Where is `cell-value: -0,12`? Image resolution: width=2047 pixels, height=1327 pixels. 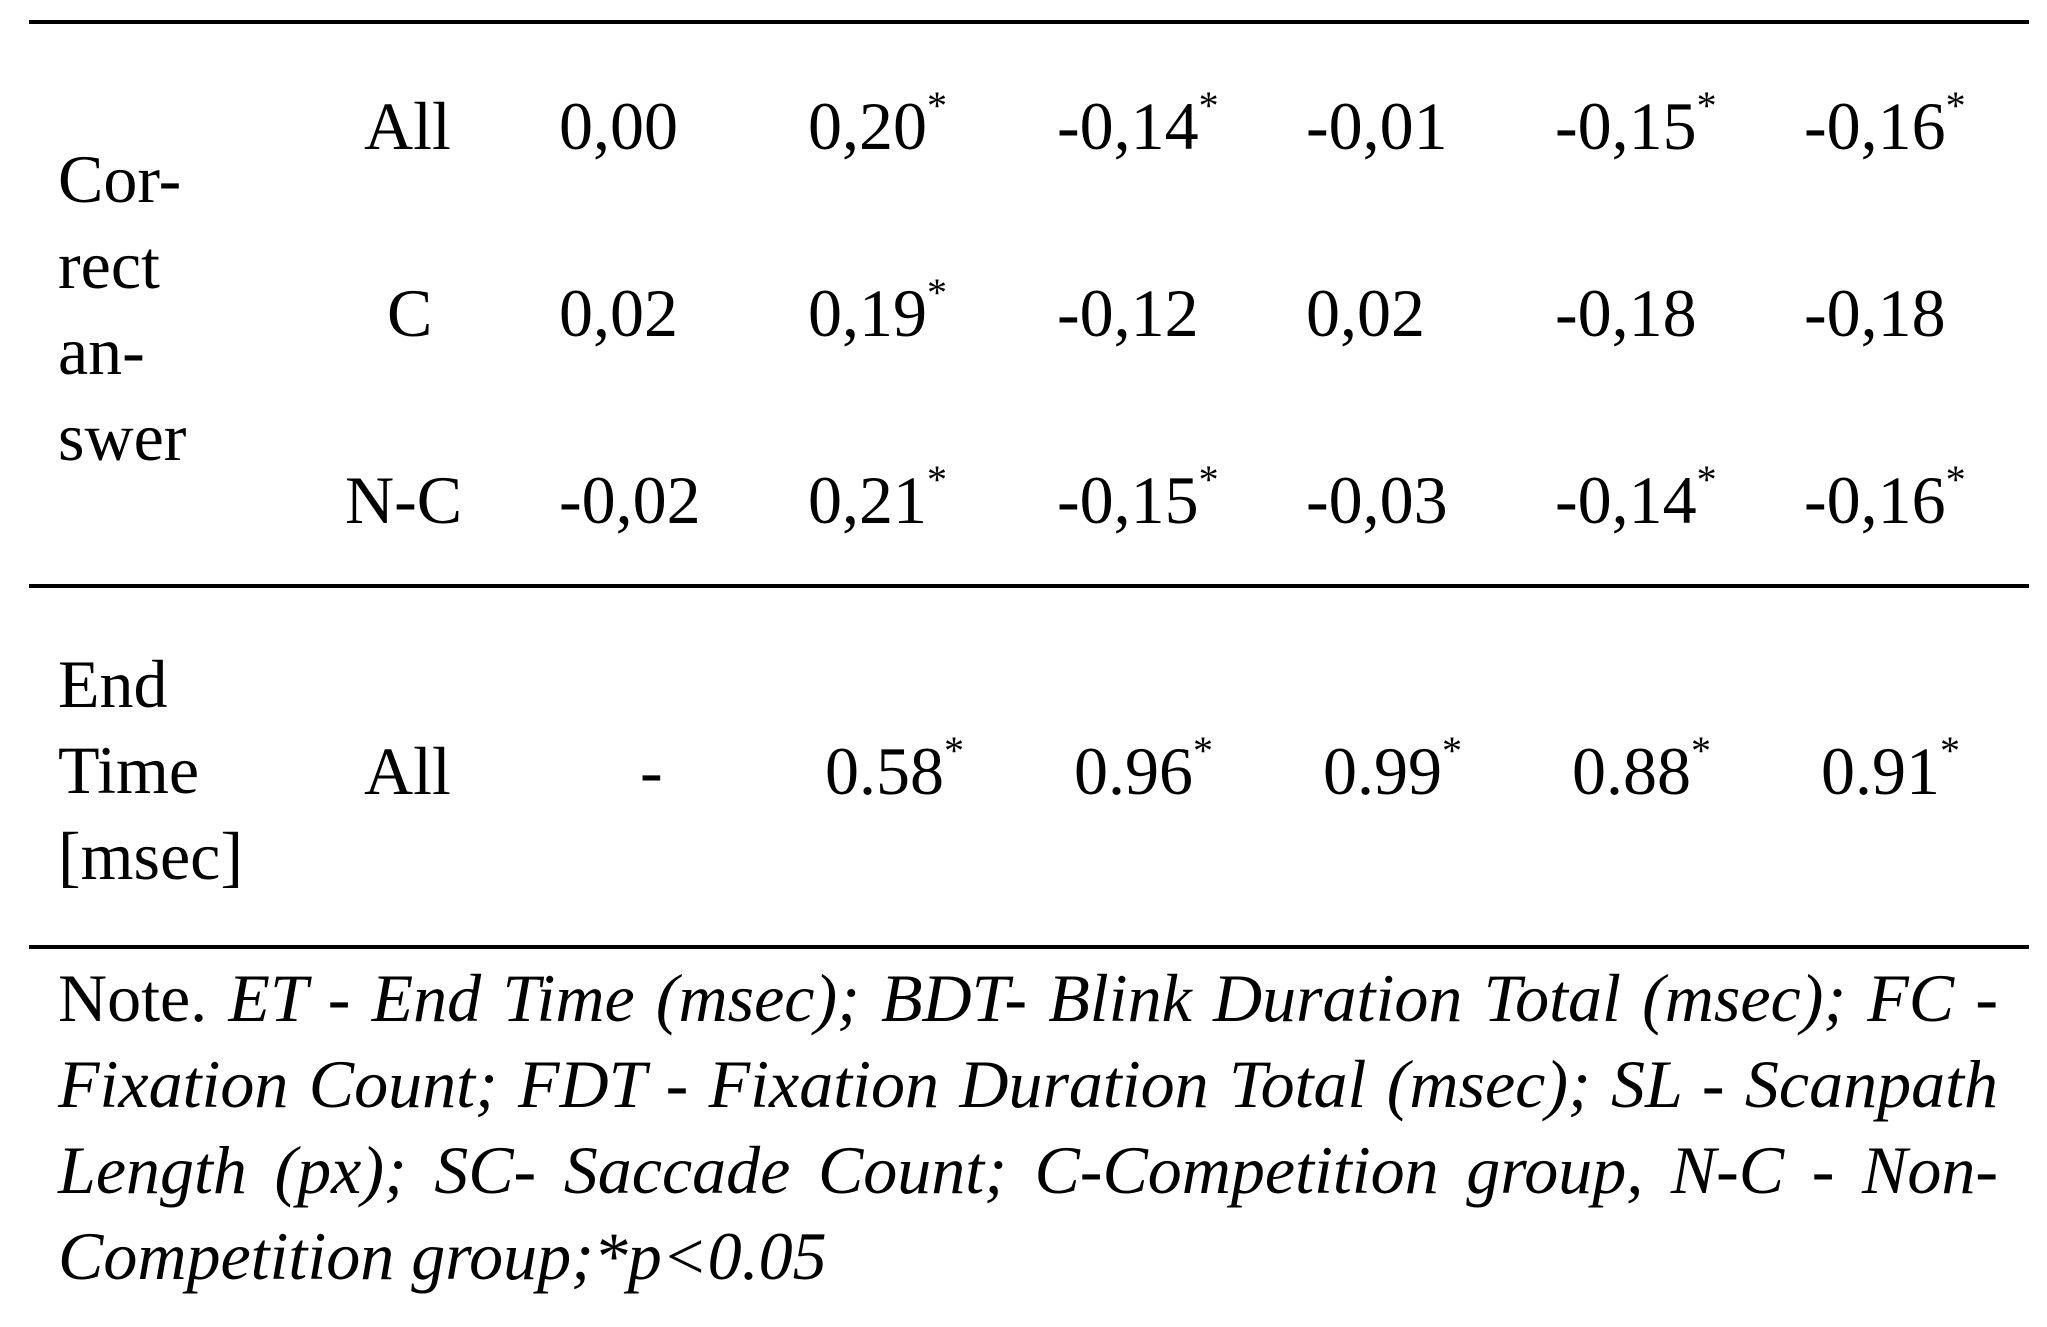
cell-value: -0,12 is located at coordinates (1128, 313).